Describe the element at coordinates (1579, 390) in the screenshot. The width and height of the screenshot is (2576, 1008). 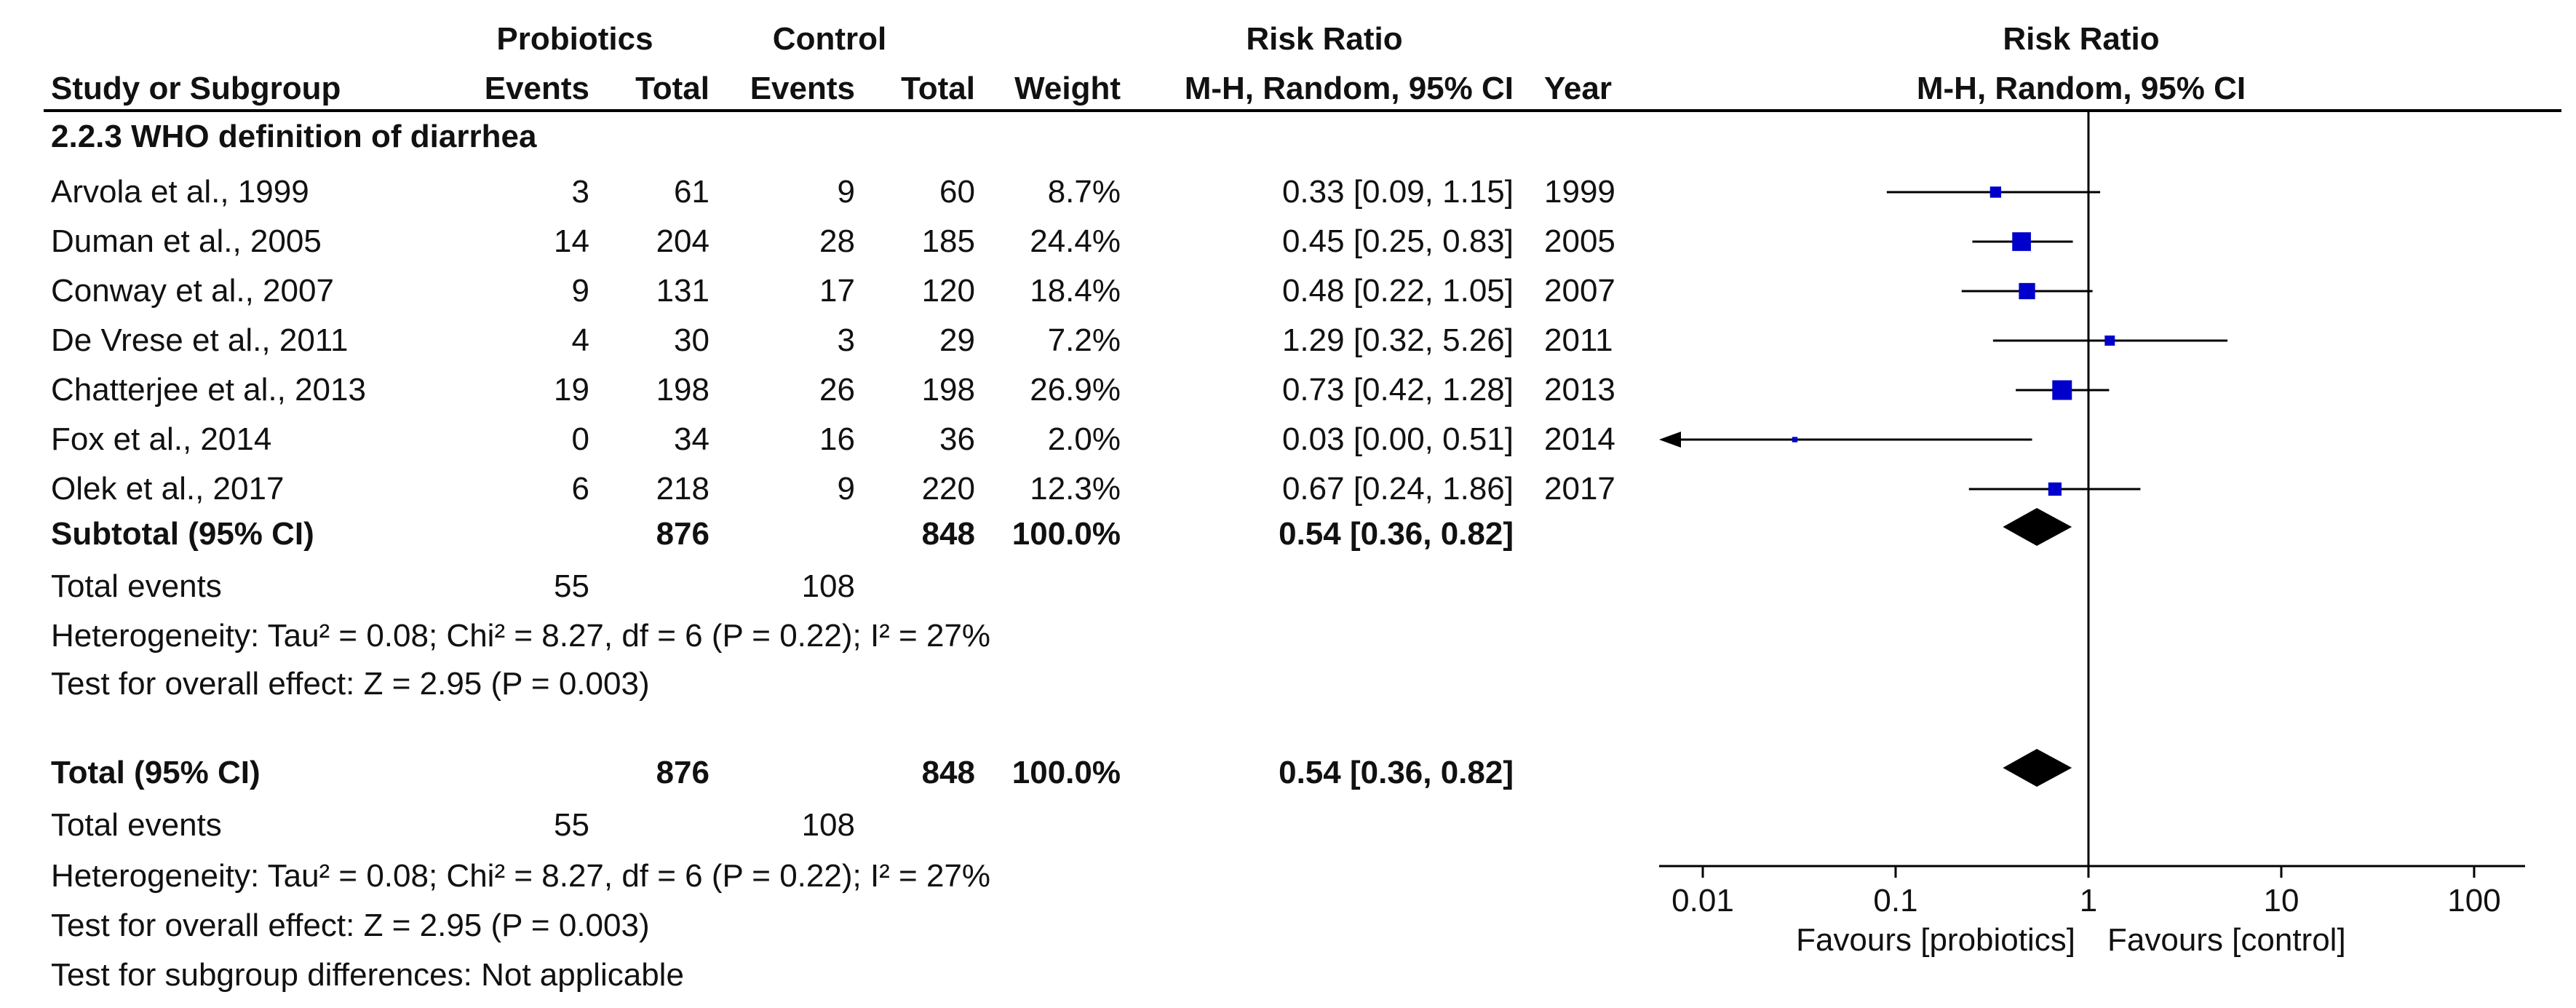
I see `year: 2013` at that location.